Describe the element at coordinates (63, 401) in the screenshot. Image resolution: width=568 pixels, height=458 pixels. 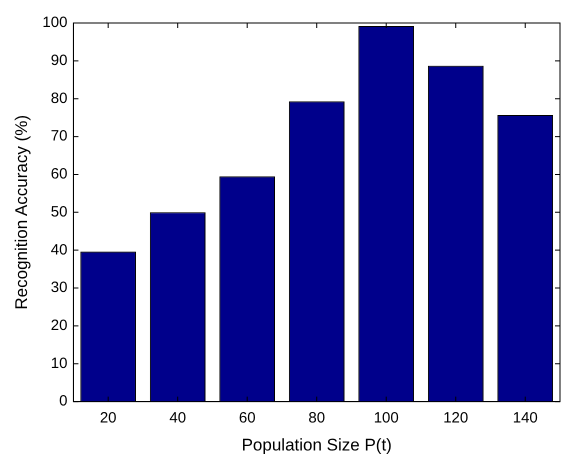
I see `y-tick-label: 0` at that location.